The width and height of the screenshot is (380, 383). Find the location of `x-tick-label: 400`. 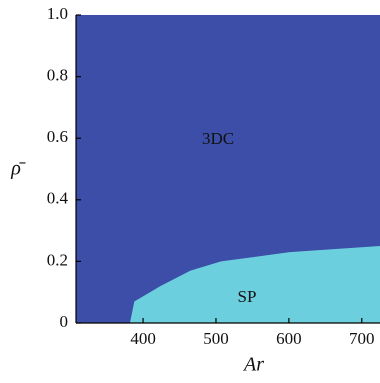

x-tick-label: 400 is located at coordinates (143, 338).